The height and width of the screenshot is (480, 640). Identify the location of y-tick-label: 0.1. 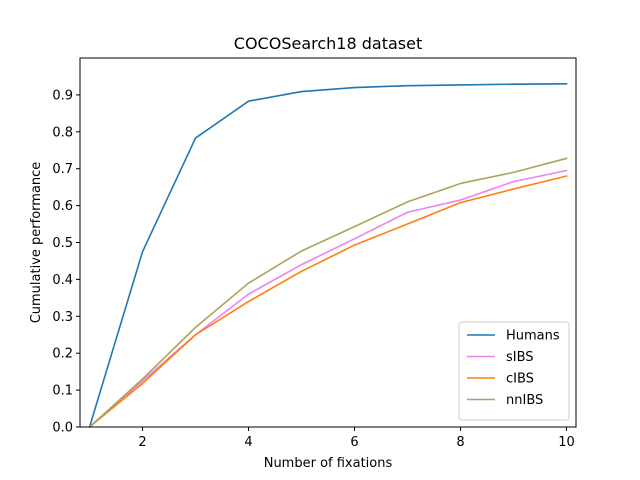
(62, 391).